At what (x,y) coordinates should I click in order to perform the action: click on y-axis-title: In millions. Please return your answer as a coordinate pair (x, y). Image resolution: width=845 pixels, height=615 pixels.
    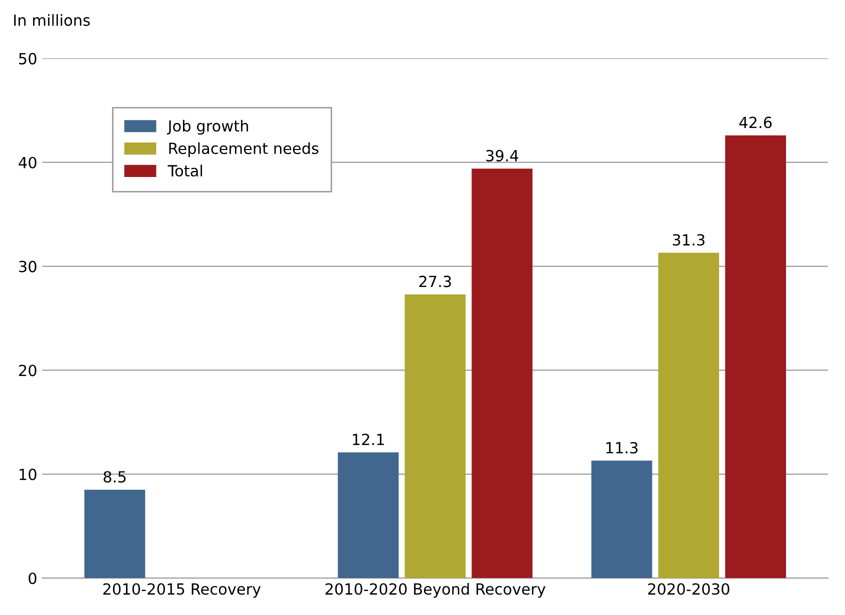
    Looking at the image, I should click on (52, 20).